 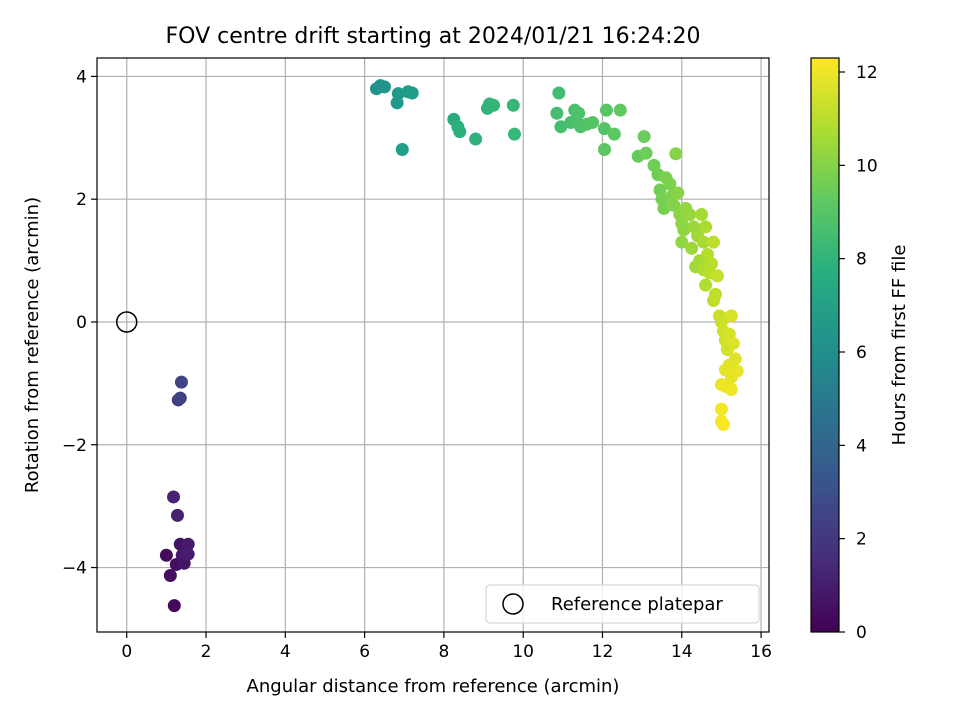 I want to click on y-tick-label: 4, so click(x=81, y=77).